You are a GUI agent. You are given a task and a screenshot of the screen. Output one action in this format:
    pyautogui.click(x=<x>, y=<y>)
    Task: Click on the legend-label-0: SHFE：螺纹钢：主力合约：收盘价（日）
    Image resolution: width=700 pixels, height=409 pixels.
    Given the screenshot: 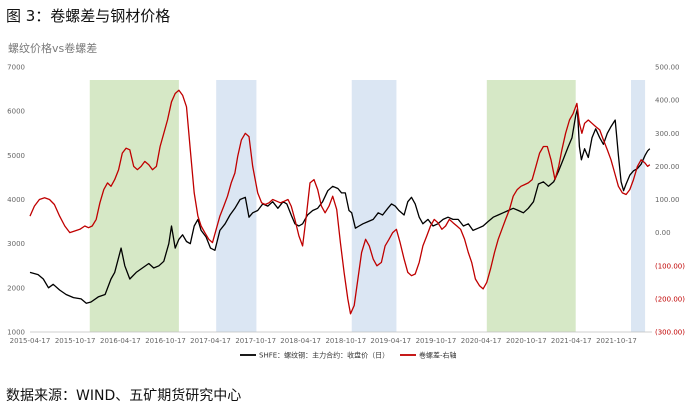 What is the action you would take?
    pyautogui.click(x=324, y=355)
    